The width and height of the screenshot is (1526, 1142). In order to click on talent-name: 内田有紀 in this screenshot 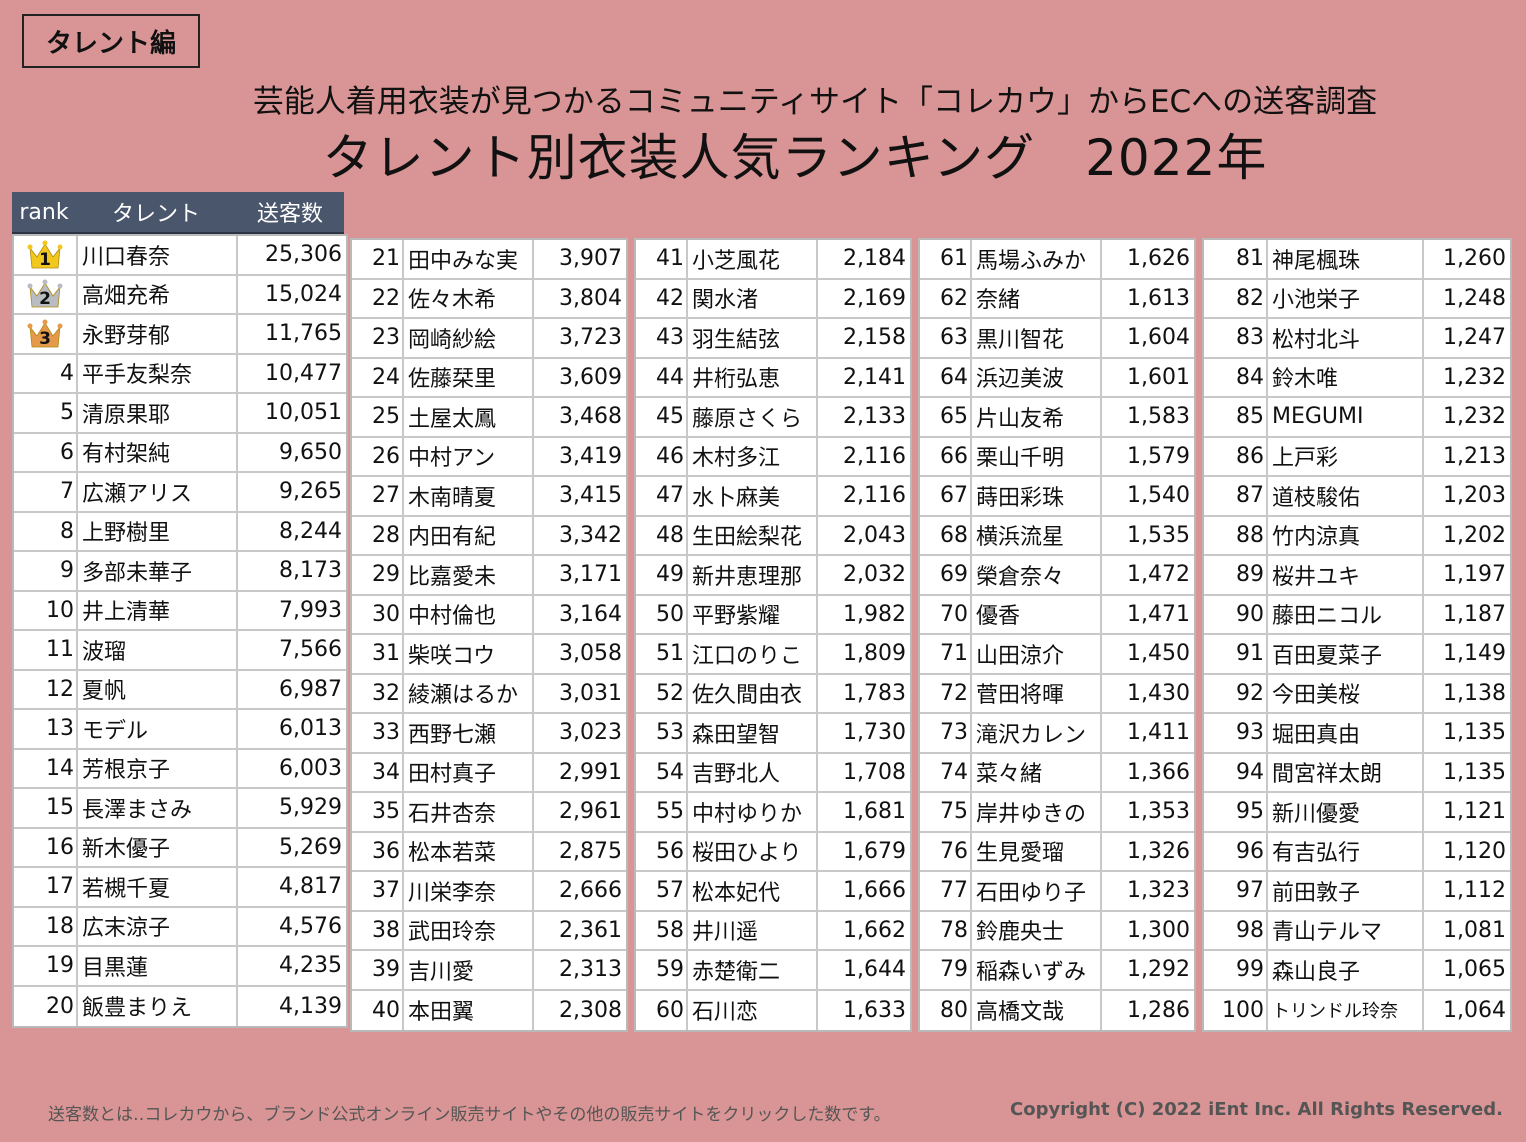, I will do `click(469, 535)`.